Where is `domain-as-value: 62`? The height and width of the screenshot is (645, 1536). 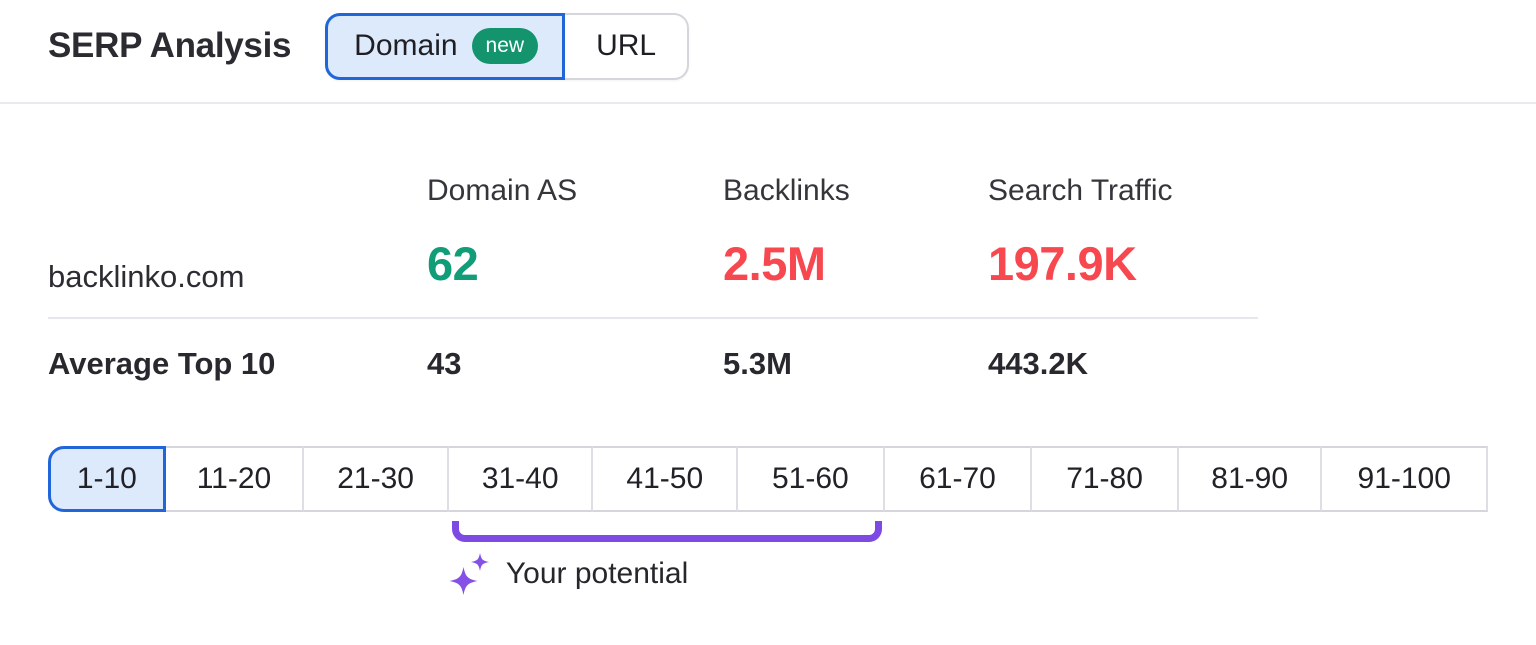
domain-as-value: 62 is located at coordinates (453, 263).